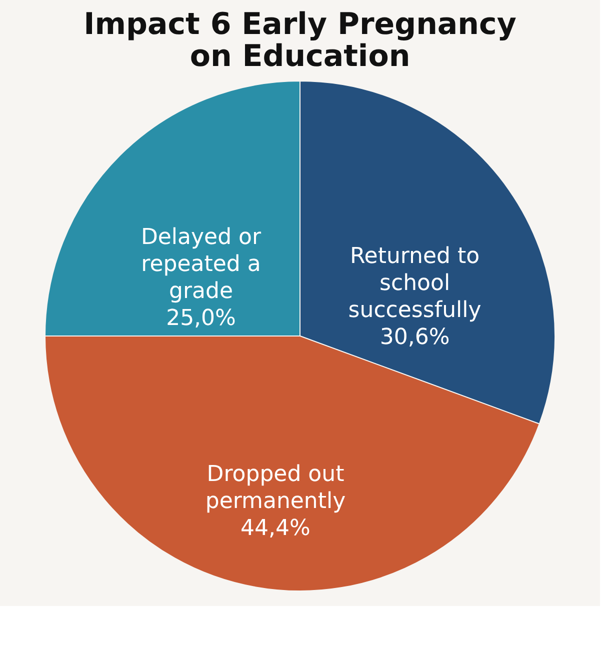 This screenshot has width=614, height=656. Describe the element at coordinates (300, 40) in the screenshot. I see `chart-title: Impact 6 Early Pregnancy on Education` at that location.